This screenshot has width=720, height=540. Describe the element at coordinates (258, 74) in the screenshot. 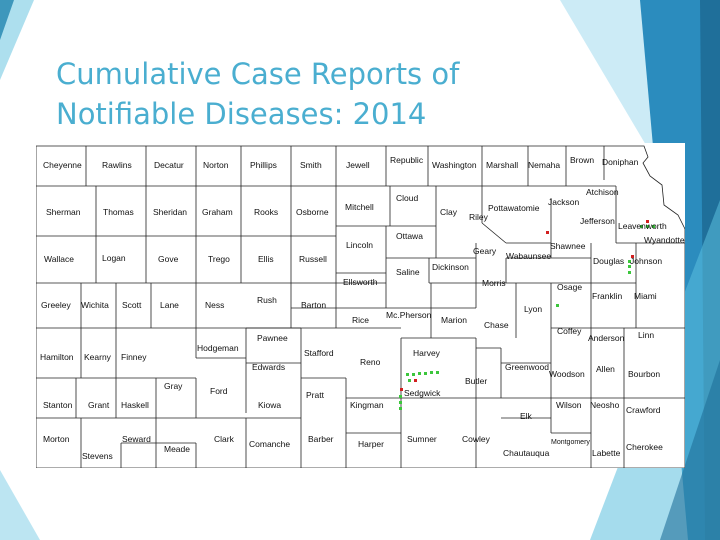

I see `title-line-1: Cumulative Case Reports of` at that location.